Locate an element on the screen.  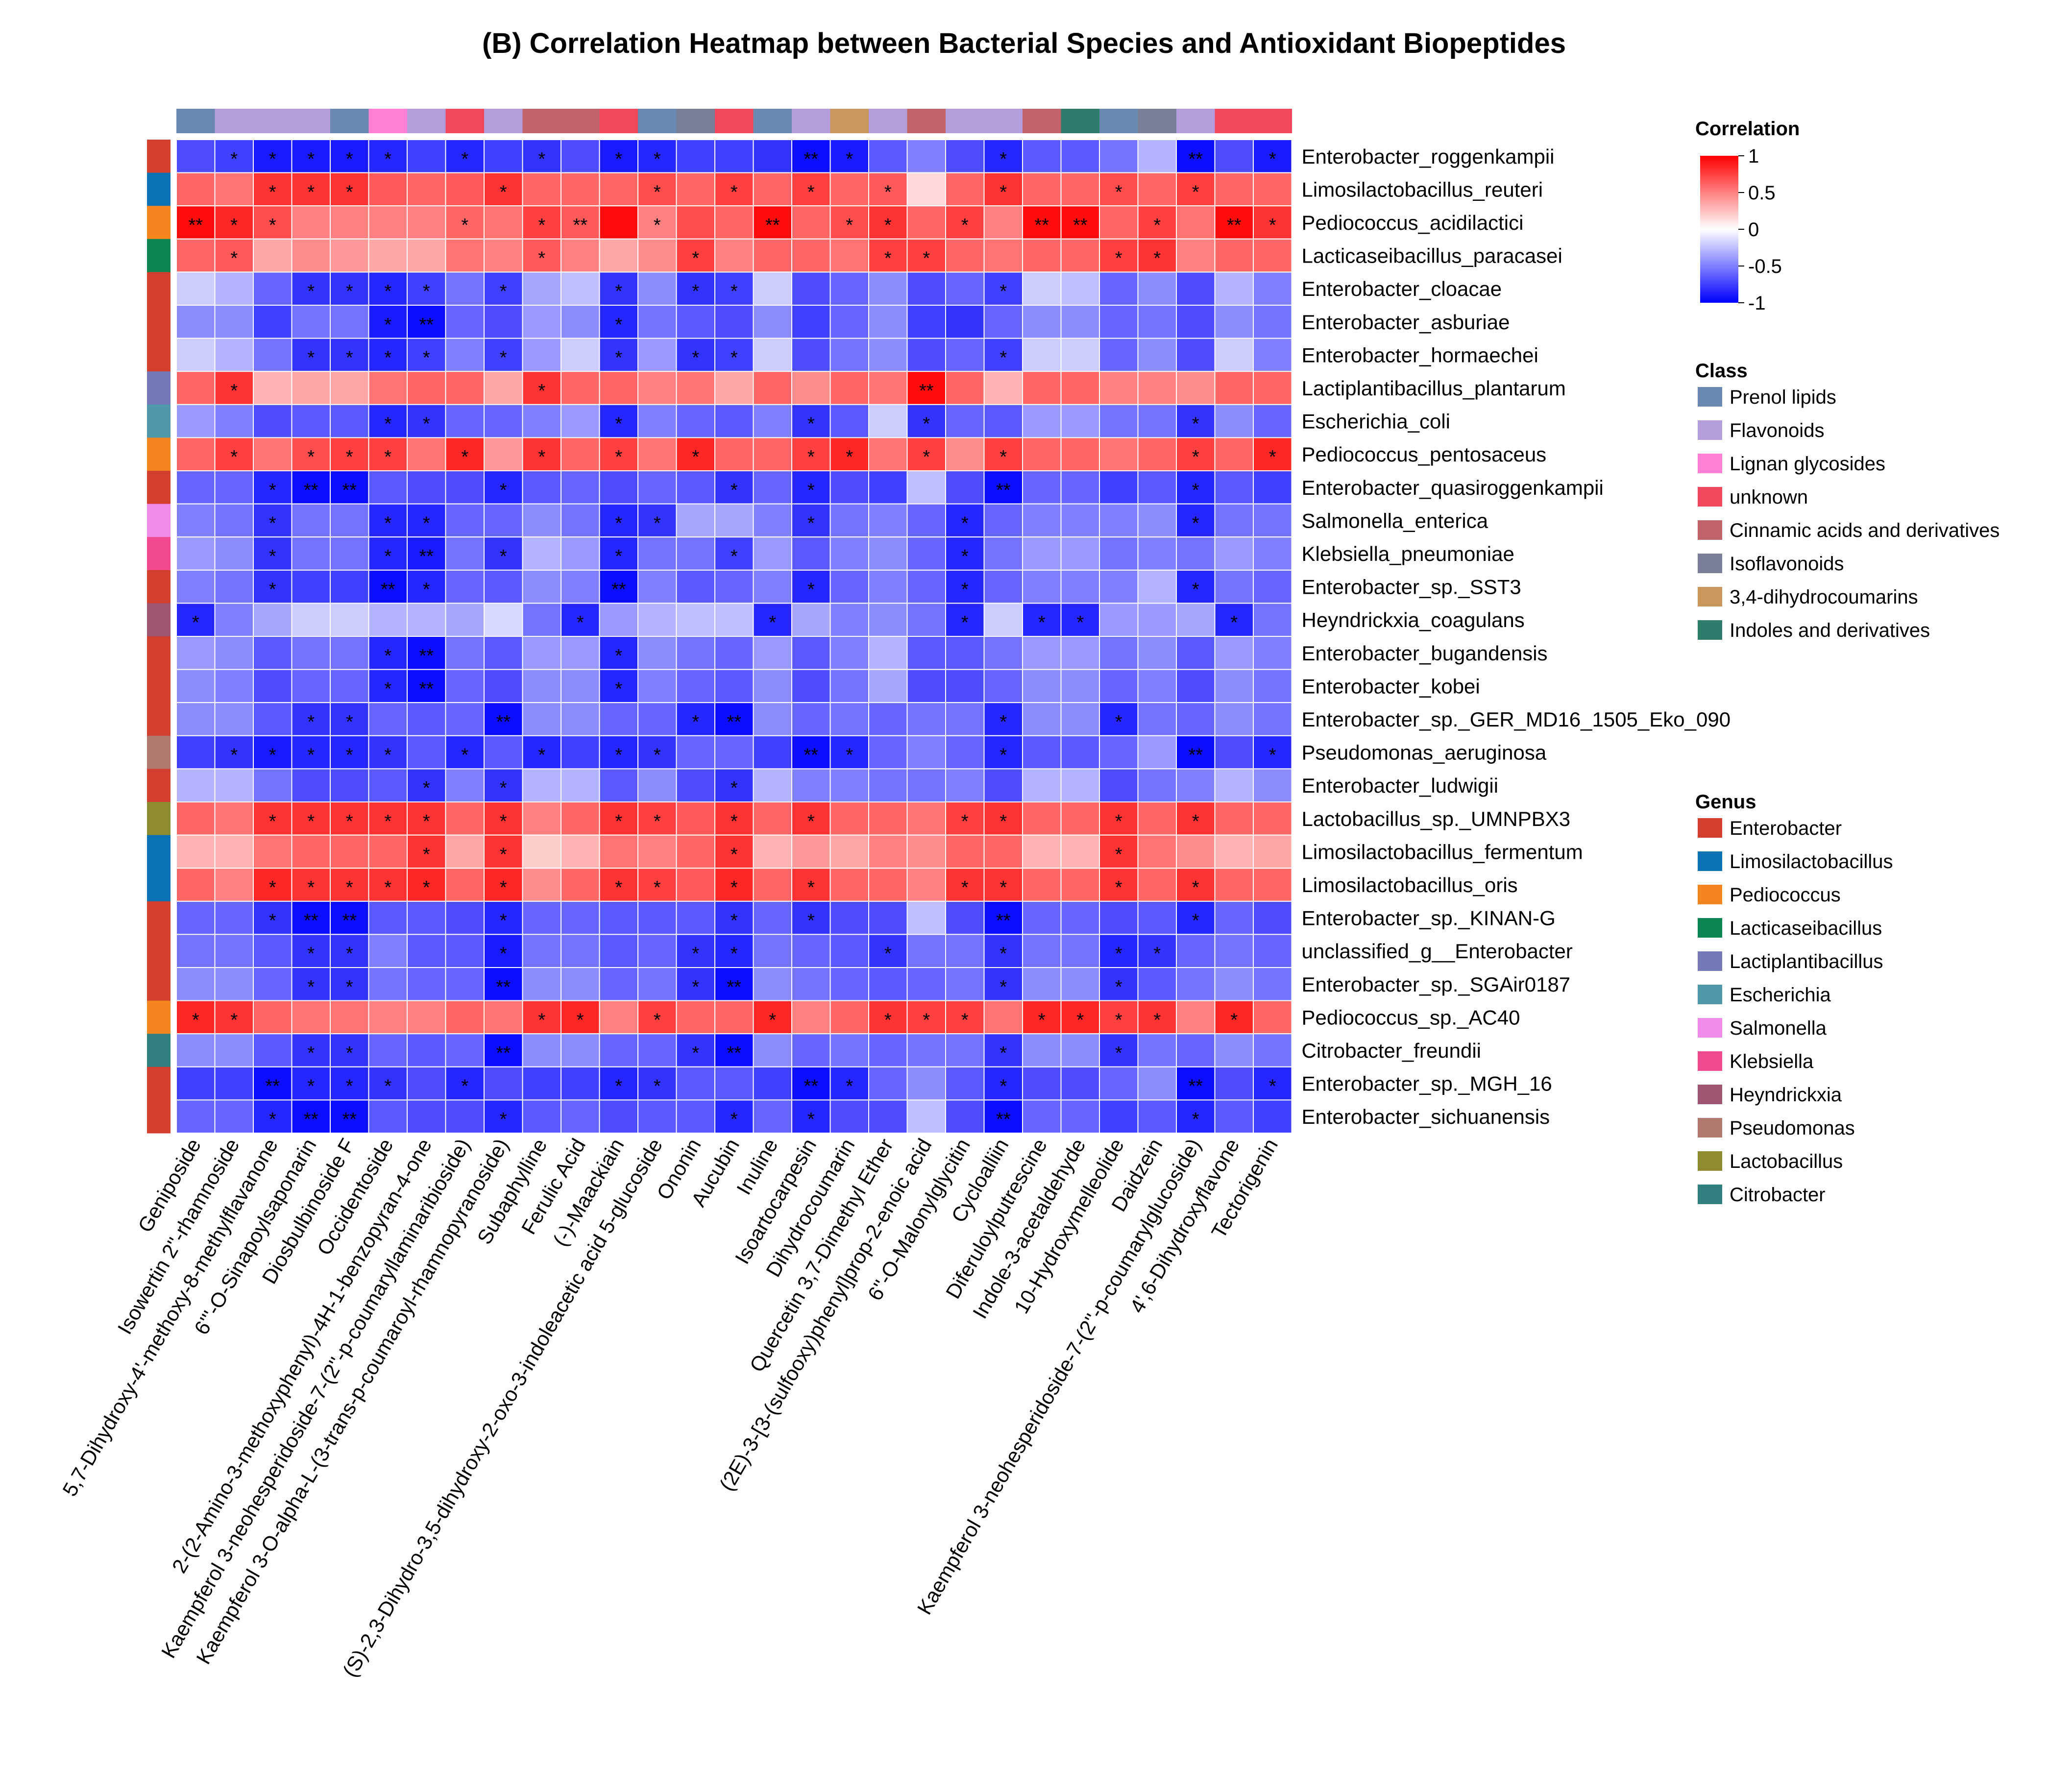
legend-swatch is located at coordinates (1710, 630).